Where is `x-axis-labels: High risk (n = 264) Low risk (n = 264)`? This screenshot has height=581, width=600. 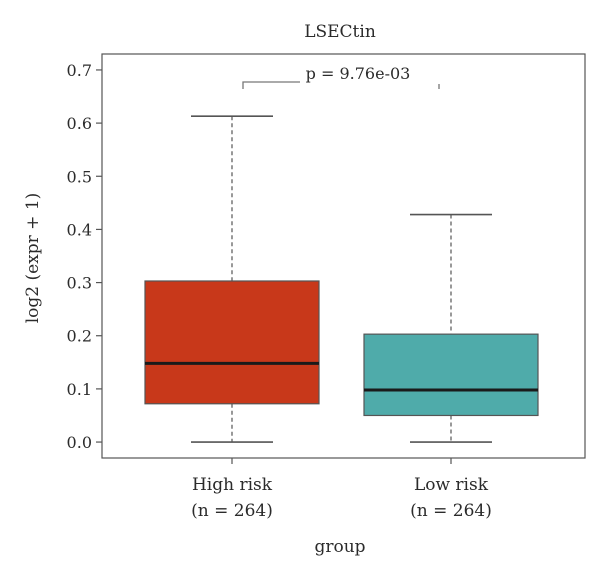 x-axis-labels: High risk (n = 264) Low risk (n = 264) is located at coordinates (341, 489).